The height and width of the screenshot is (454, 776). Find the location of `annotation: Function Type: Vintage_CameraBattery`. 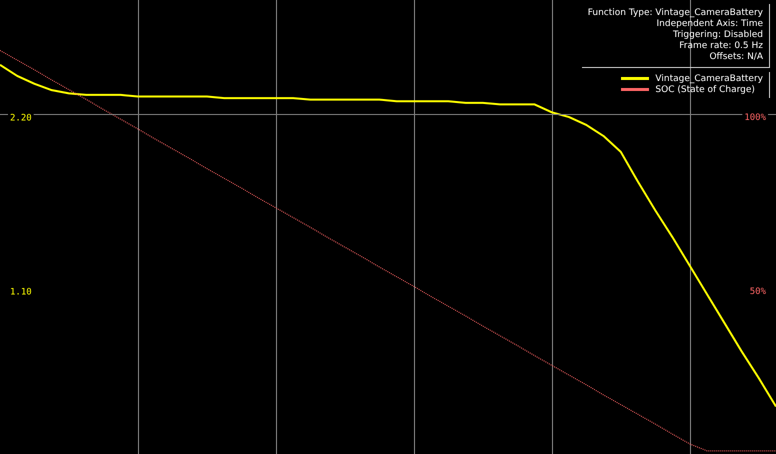

annotation: Function Type: Vintage_CameraBattery is located at coordinates (675, 13).